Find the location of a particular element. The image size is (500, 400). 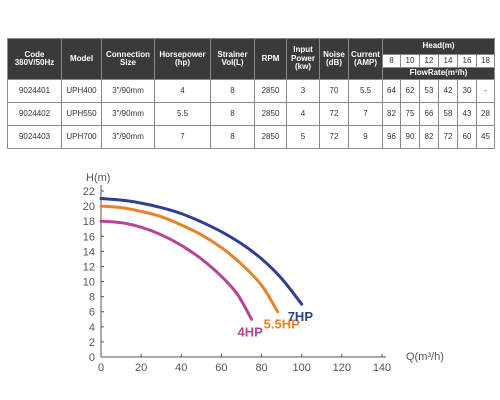

y-tick-label: 12 is located at coordinates (89, 267).